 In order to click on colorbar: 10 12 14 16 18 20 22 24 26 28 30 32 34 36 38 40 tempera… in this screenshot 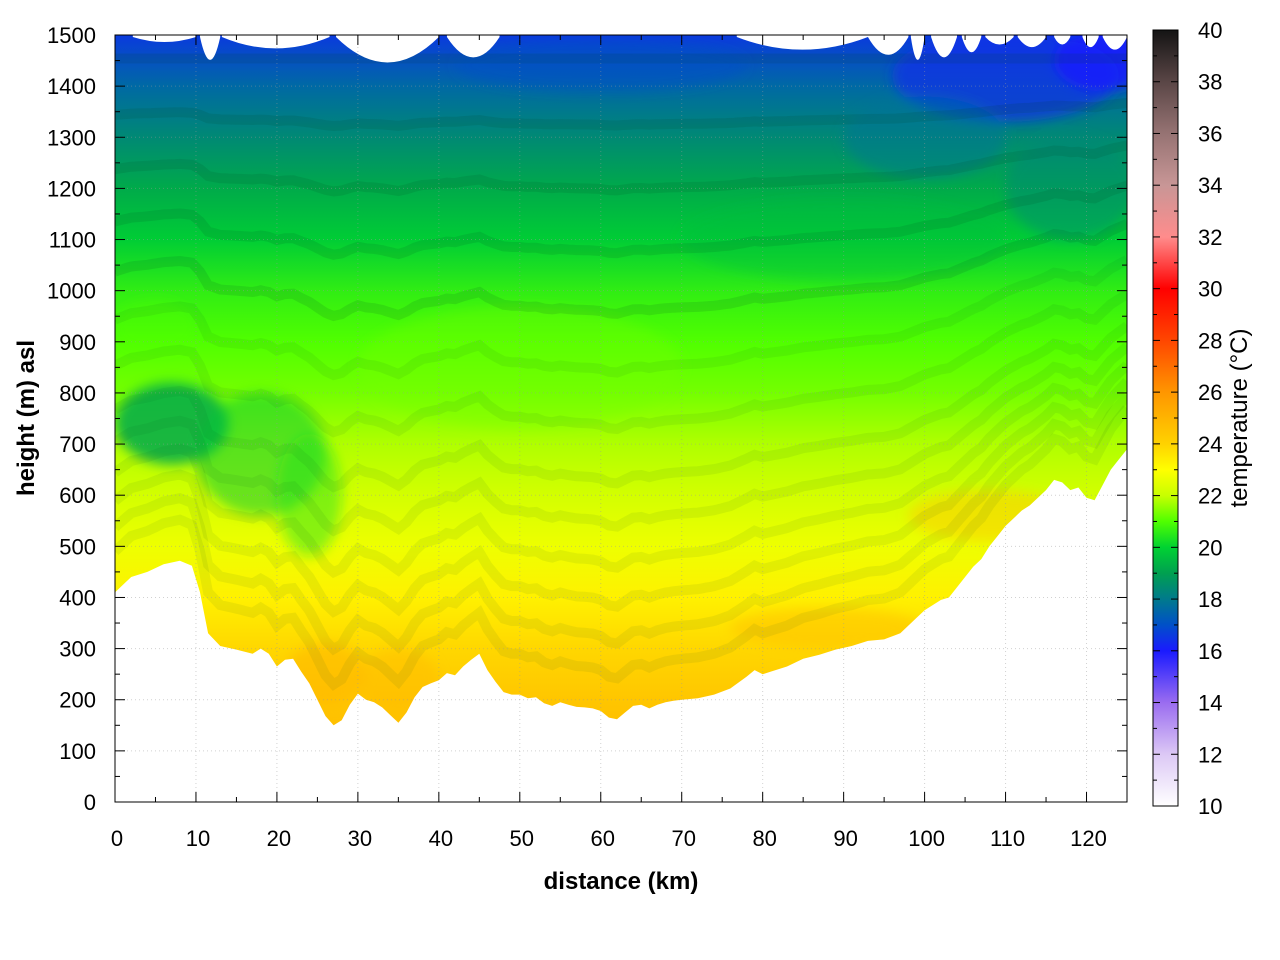, I will do `click(1202, 418)`.